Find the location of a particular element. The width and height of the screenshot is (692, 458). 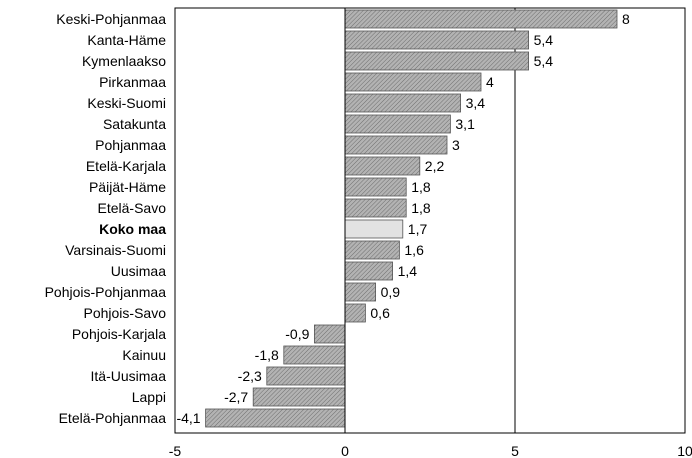

category-label: Pohjois-Karjala is located at coordinates (119, 334).